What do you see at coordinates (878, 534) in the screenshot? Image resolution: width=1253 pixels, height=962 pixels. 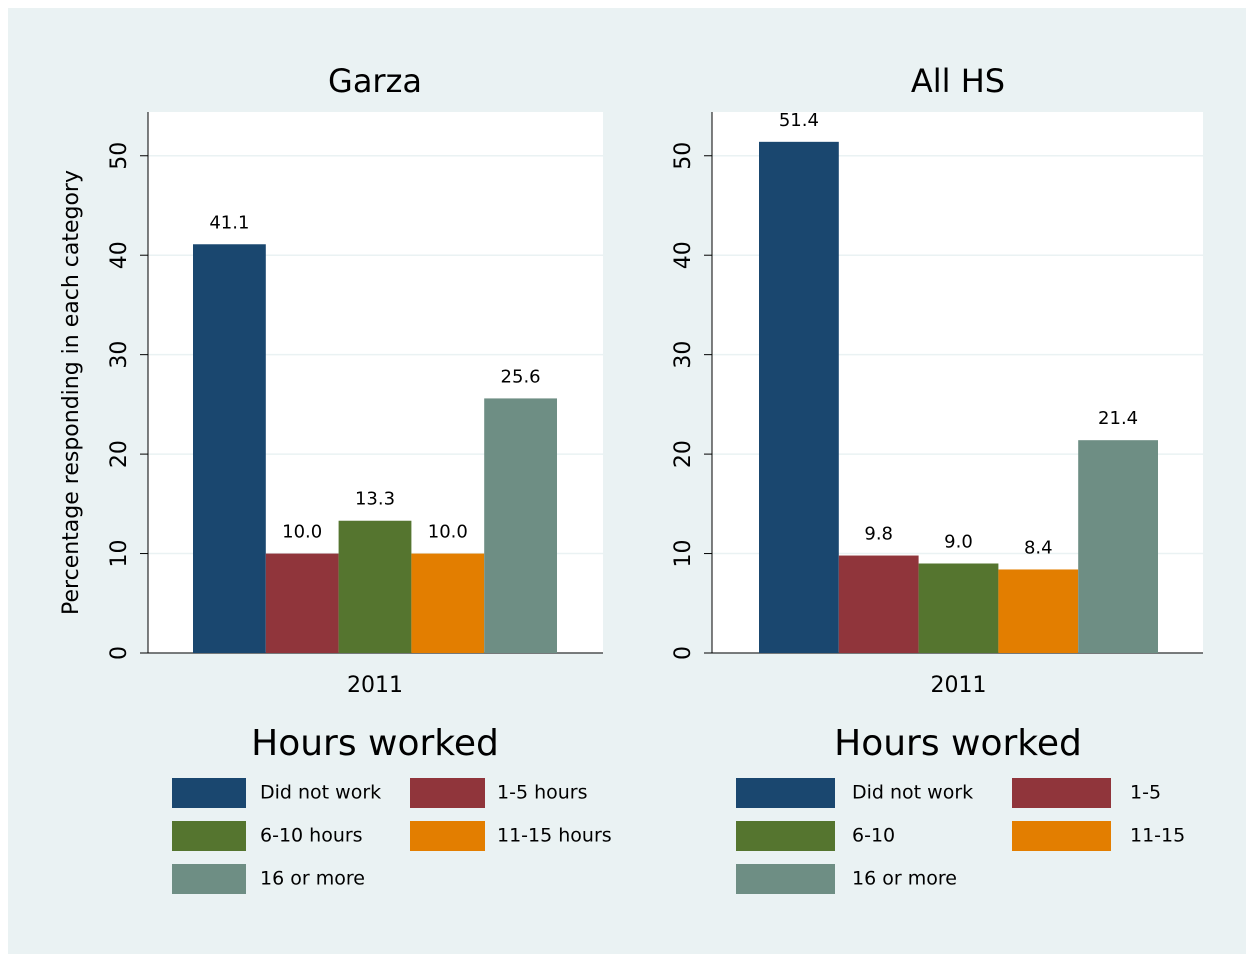 I see `value-label: 9.8` at bounding box center [878, 534].